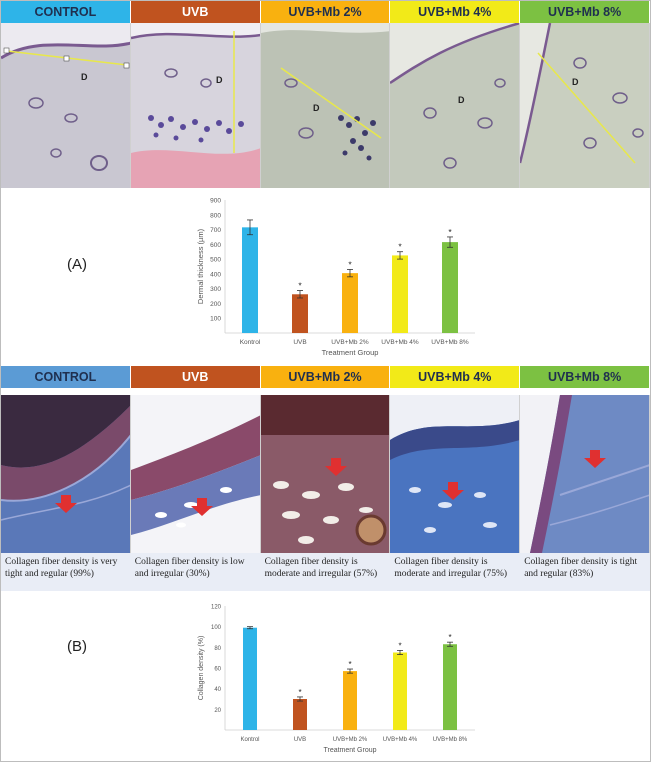 Image resolution: width=651 pixels, height=762 pixels. I want to click on y-tick-label: 300, so click(215, 289).